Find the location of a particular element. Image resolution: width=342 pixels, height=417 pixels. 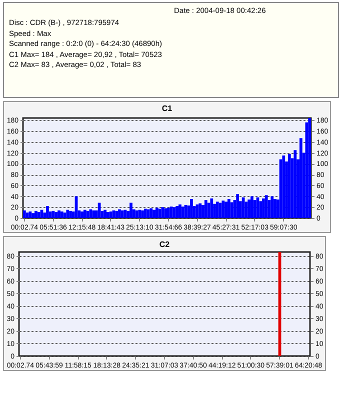

chart-title: C2 is located at coordinates (164, 244).